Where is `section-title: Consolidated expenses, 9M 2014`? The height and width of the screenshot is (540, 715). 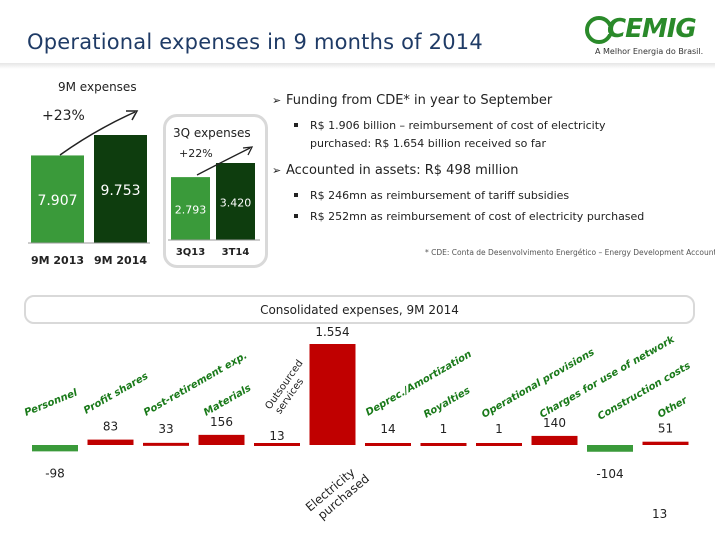 section-title: Consolidated expenses, 9M 2014 is located at coordinates (359, 310).